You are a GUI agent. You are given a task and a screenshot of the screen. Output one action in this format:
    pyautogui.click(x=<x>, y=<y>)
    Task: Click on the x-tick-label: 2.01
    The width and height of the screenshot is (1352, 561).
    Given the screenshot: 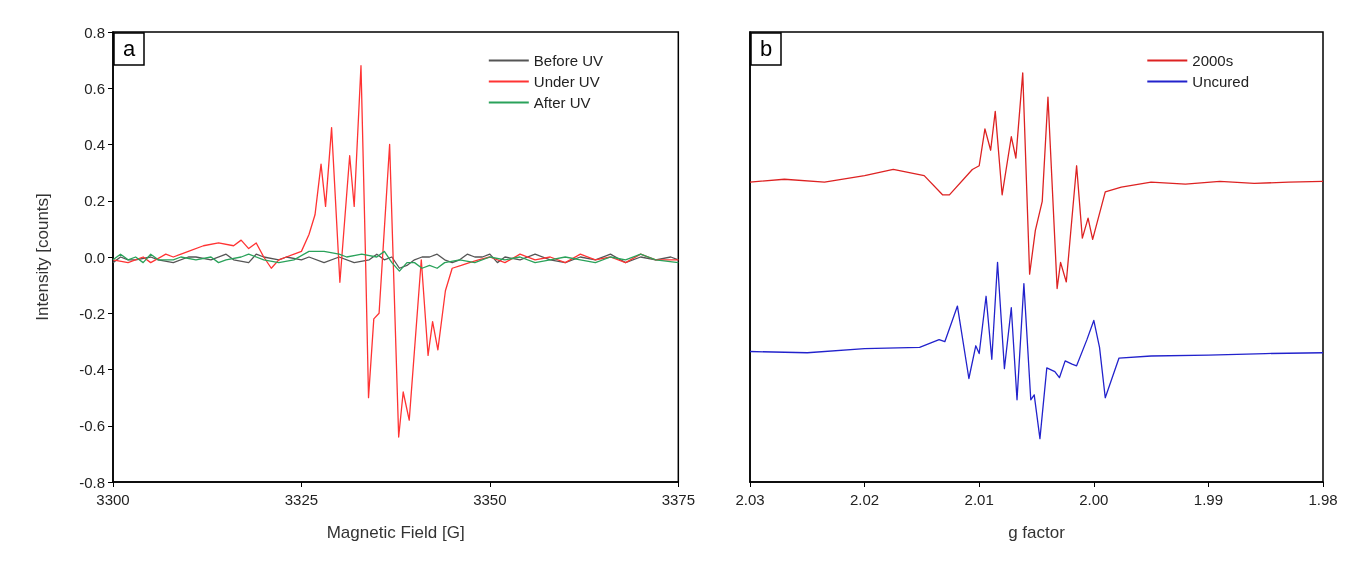 What is the action you would take?
    pyautogui.click(x=979, y=499)
    